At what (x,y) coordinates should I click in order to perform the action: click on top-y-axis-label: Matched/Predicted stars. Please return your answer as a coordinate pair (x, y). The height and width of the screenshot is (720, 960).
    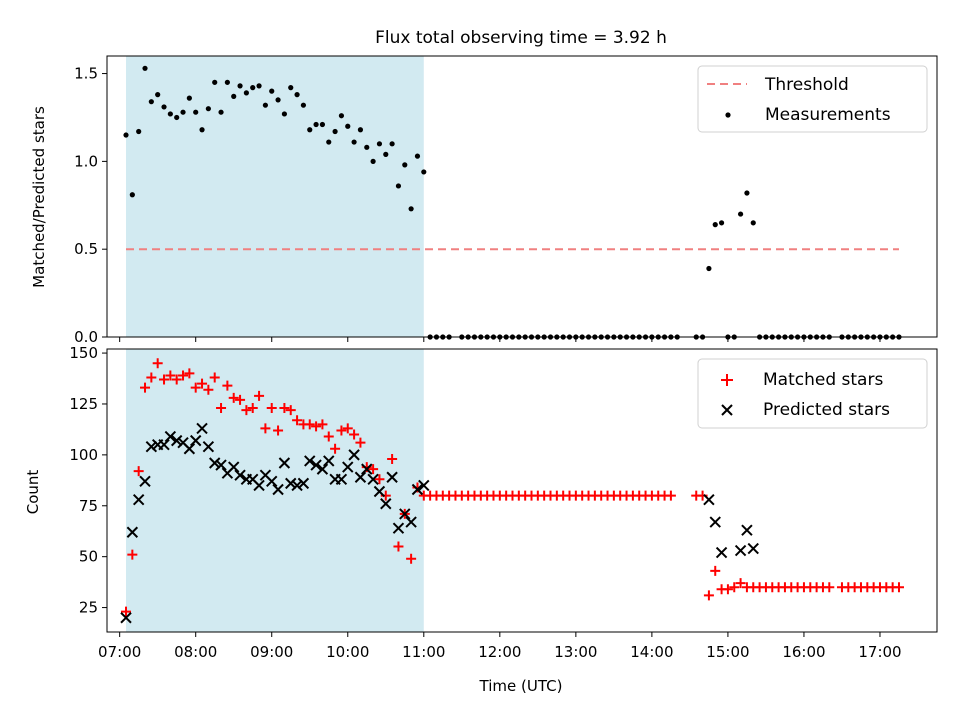
    Looking at the image, I should click on (39, 197).